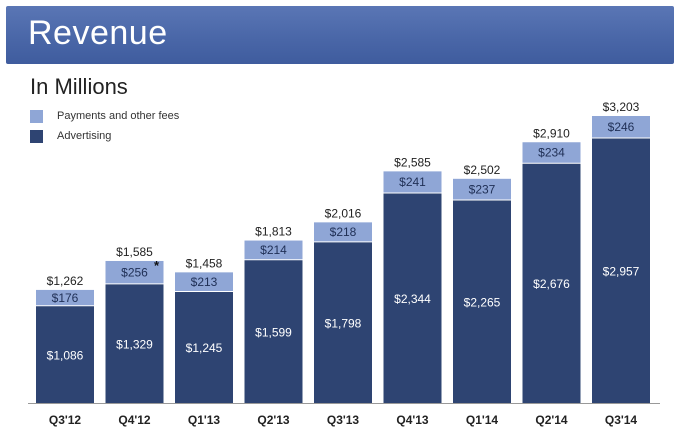  What do you see at coordinates (551, 133) in the screenshot?
I see `data-label-total: $2,910` at bounding box center [551, 133].